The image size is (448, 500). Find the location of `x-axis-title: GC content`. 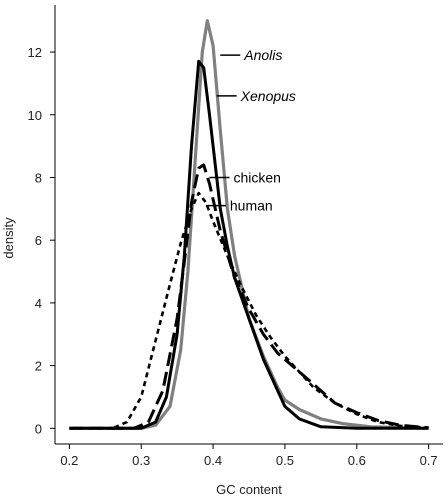

x-axis-title: GC content is located at coordinates (249, 489).